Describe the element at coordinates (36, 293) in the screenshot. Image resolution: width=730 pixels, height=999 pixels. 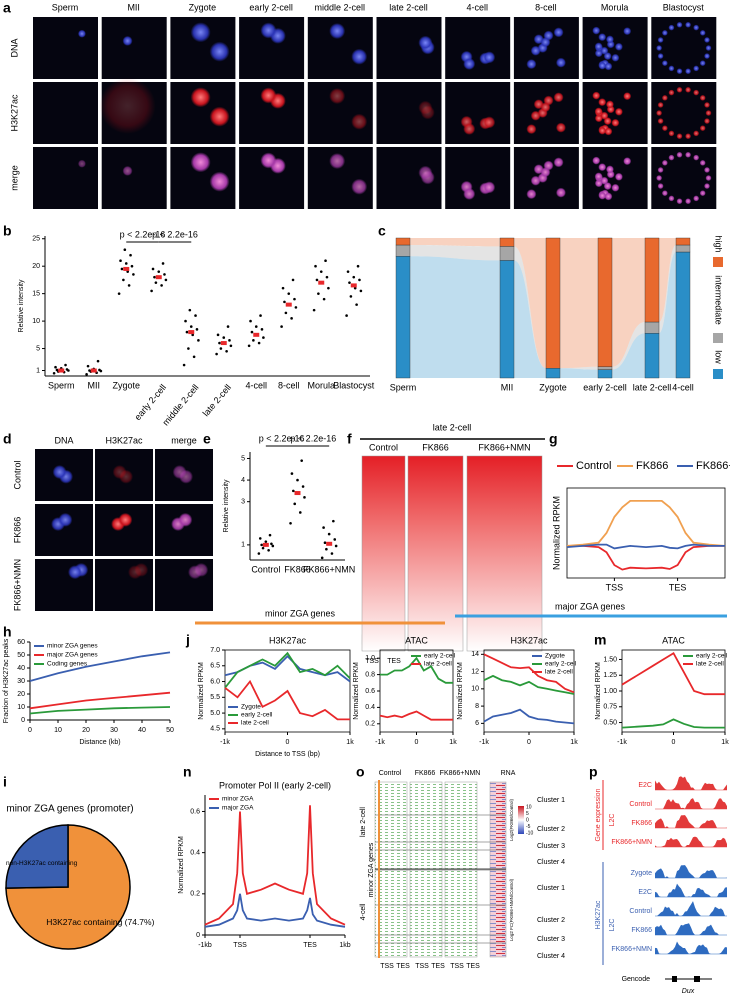
I see `y-tick-label: 15` at that location.